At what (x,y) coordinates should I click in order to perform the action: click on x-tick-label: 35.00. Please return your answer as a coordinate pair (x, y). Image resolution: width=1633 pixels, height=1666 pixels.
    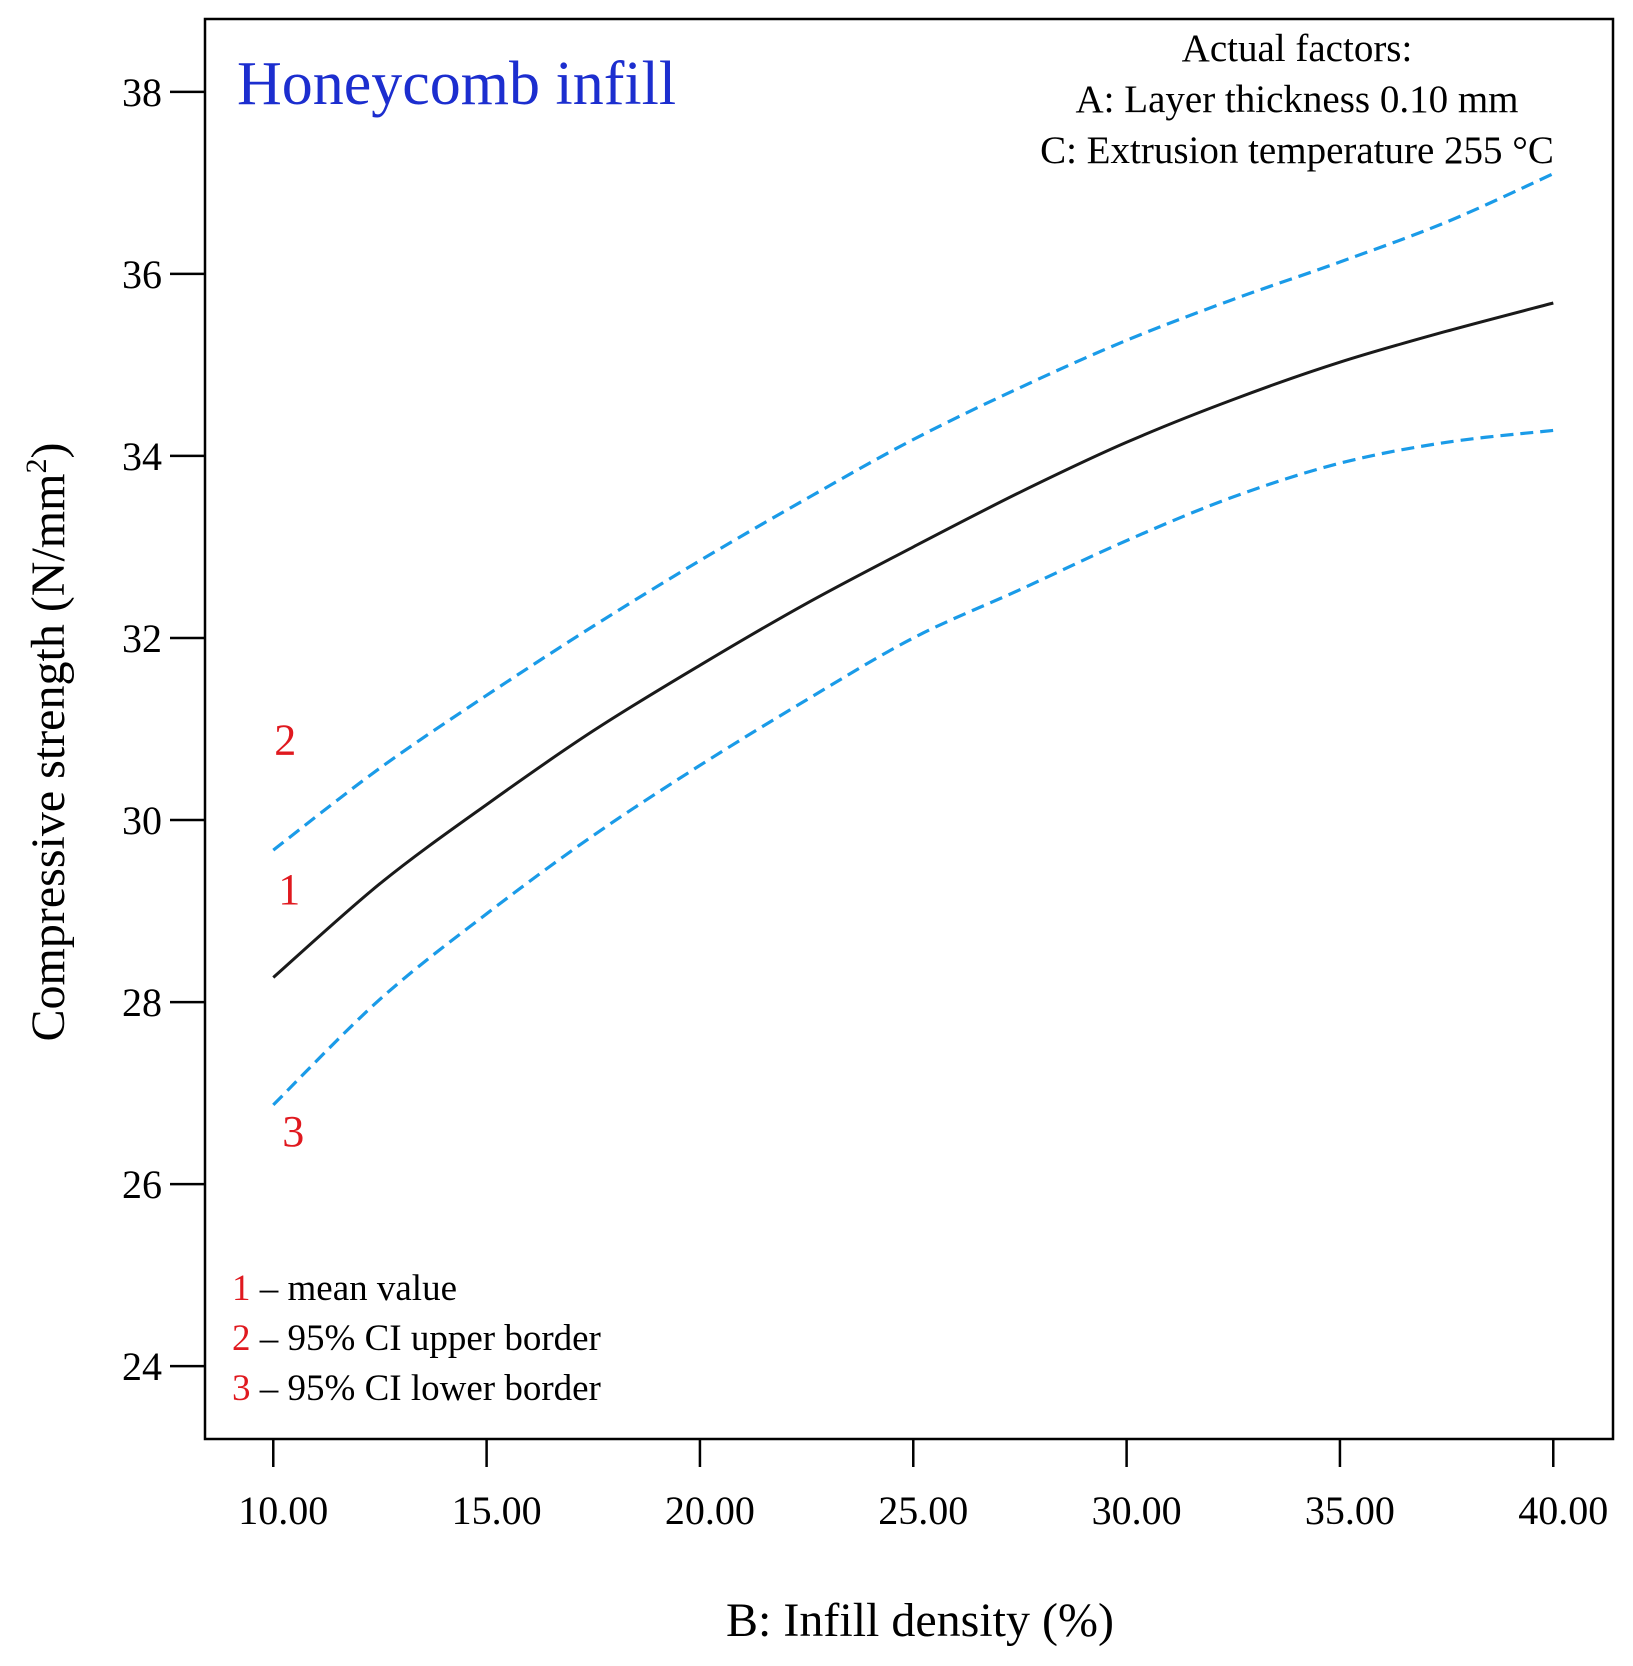
    Looking at the image, I should click on (1350, 1510).